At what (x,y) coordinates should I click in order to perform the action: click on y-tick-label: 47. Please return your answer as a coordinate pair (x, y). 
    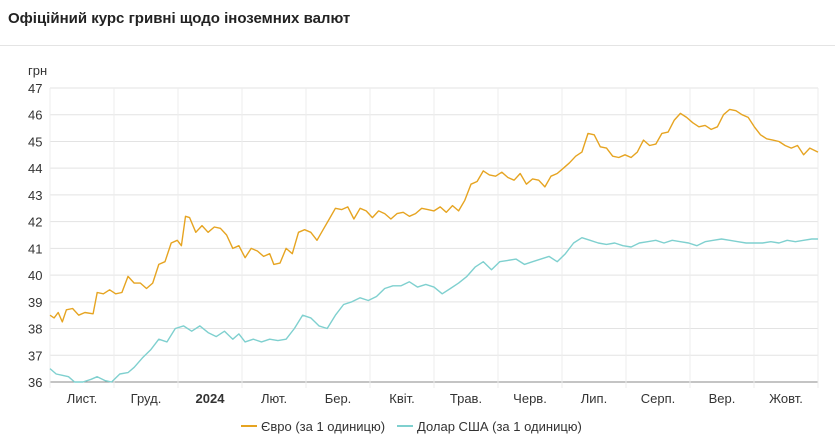
    Looking at the image, I should click on (35, 88).